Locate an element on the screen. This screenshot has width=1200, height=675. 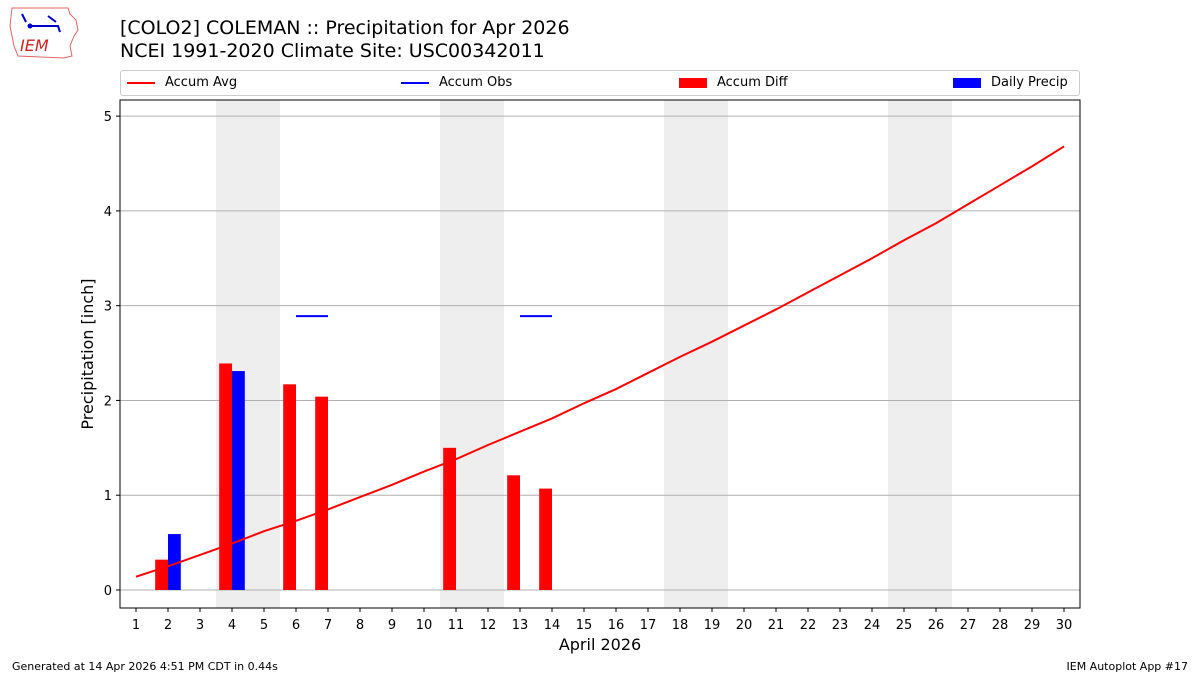
x-tick-label: 16 is located at coordinates (616, 625).